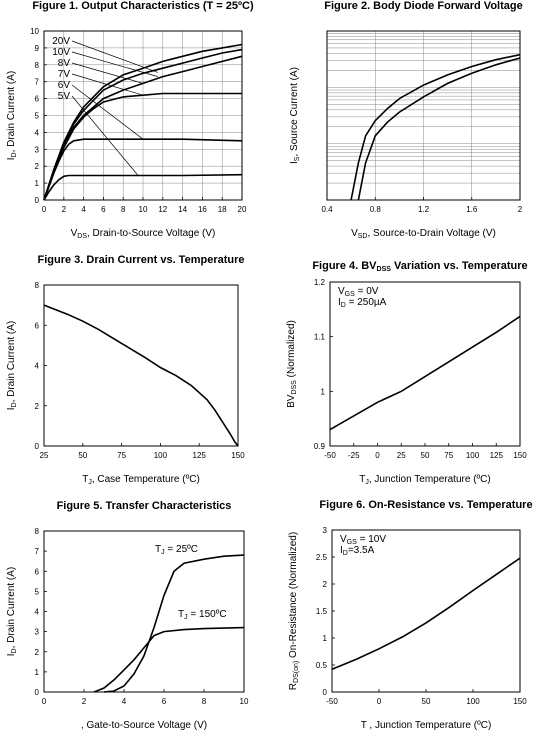 This screenshot has height=735, width=541. Describe the element at coordinates (162, 209) in the screenshot. I see `x-tick-label: 12` at that location.